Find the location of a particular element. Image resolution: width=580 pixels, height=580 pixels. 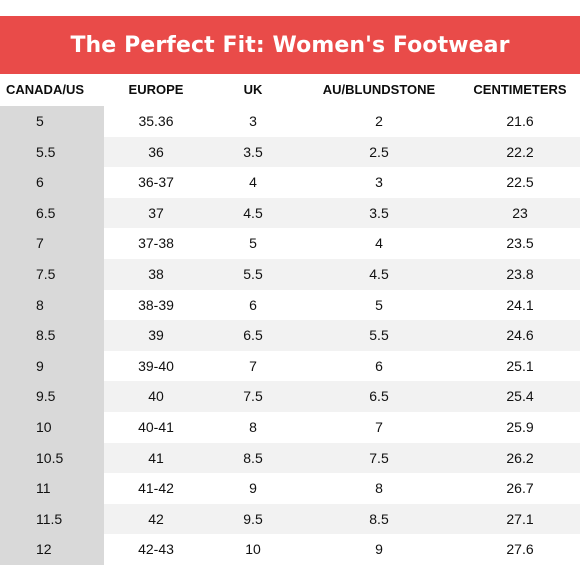

cell-canada-us: 10 is located at coordinates (44, 427).